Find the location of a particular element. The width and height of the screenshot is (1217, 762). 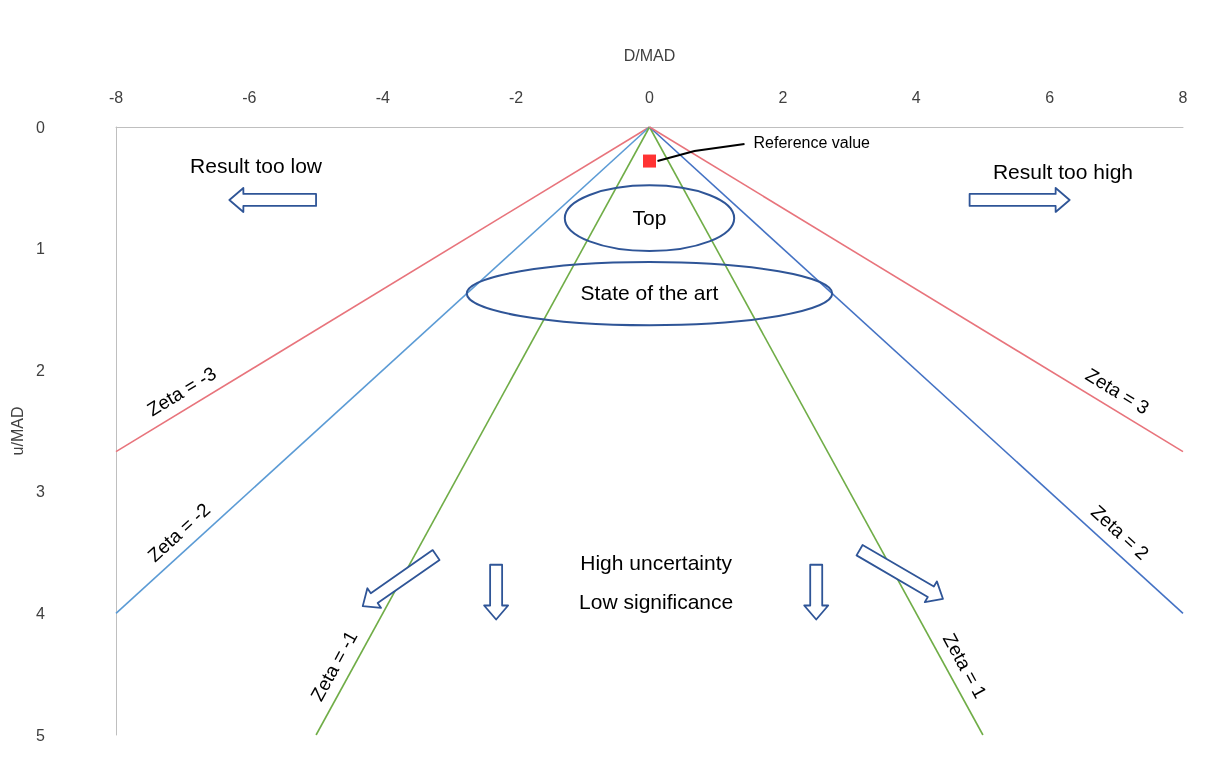

x-tick-label: 4 is located at coordinates (916, 97).